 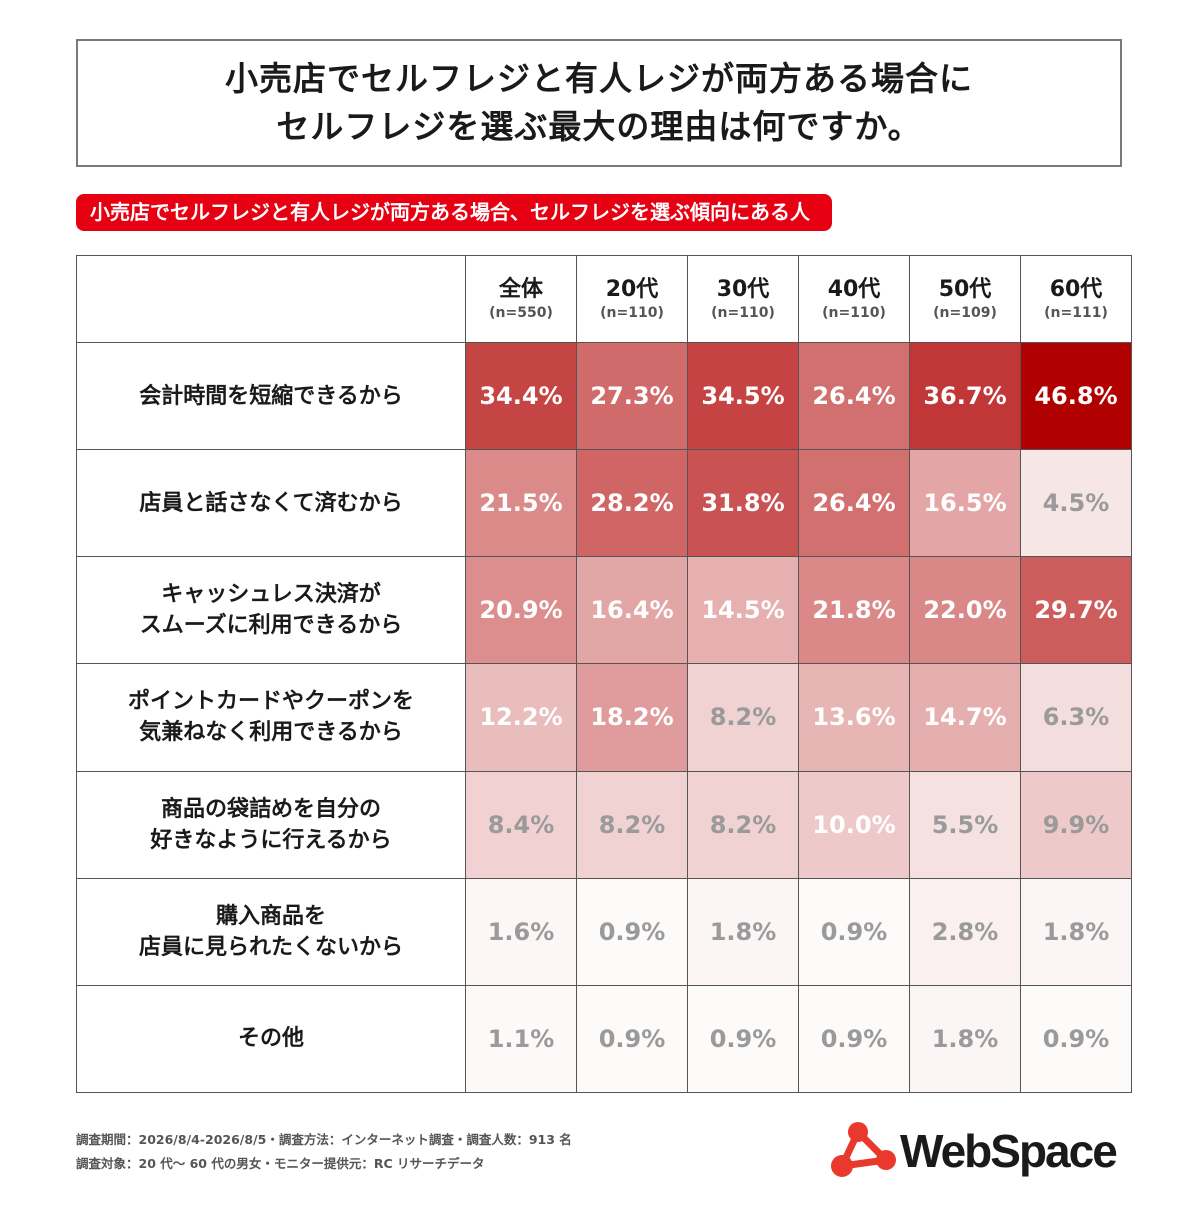 What do you see at coordinates (743, 289) in the screenshot?
I see `column-name: 30代` at bounding box center [743, 289].